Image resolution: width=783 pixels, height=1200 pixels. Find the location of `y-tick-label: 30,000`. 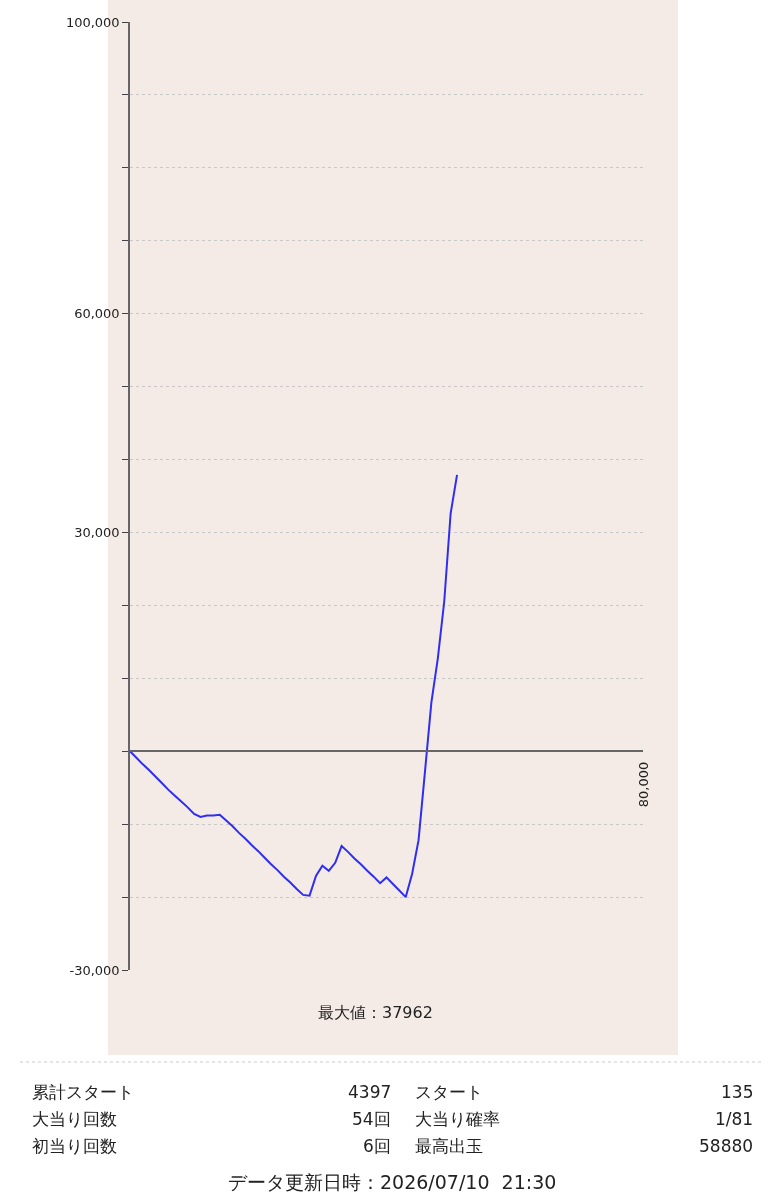

y-tick-label: 30,000 is located at coordinates (97, 533).